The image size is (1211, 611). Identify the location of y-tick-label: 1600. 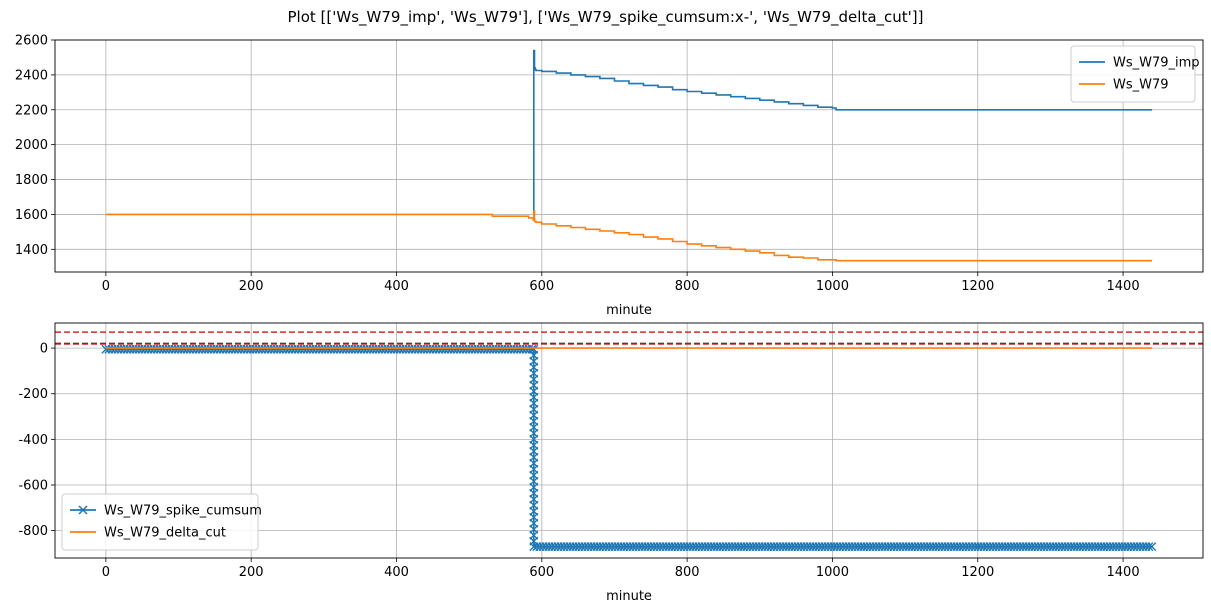
(31, 215).